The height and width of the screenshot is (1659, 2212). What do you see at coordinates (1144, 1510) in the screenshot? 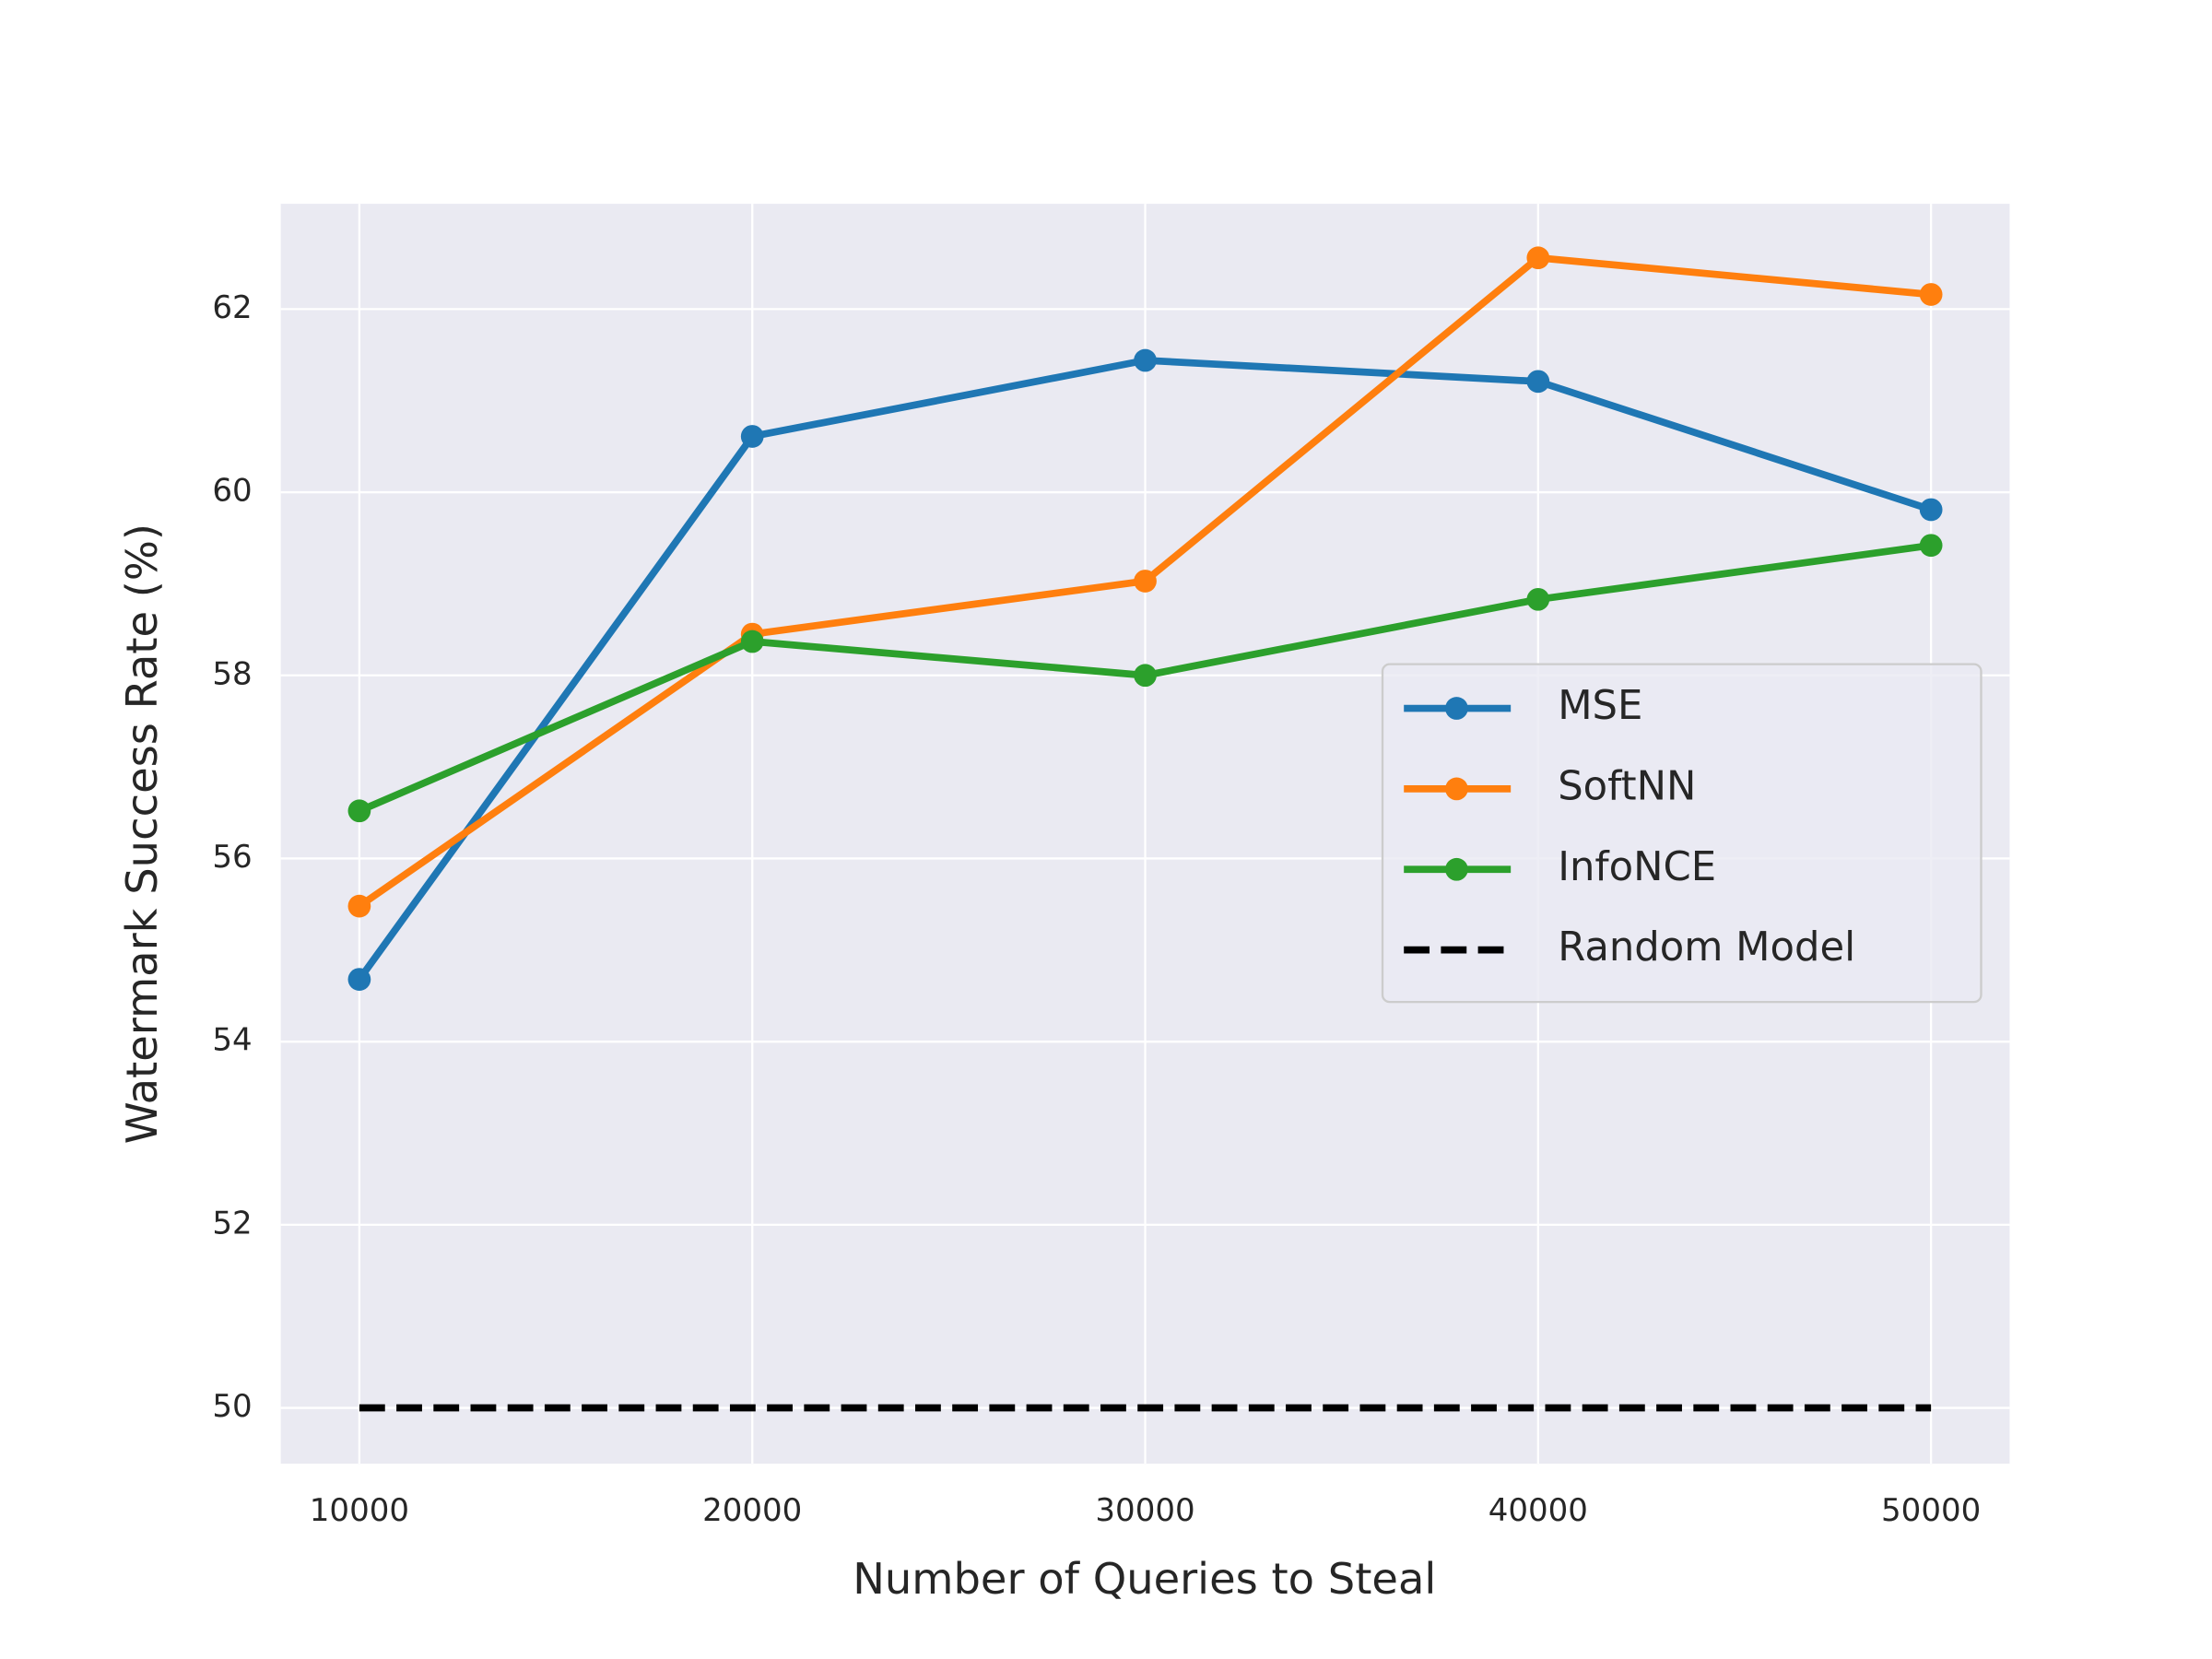
I see `x-tick-label: 30000` at bounding box center [1144, 1510].